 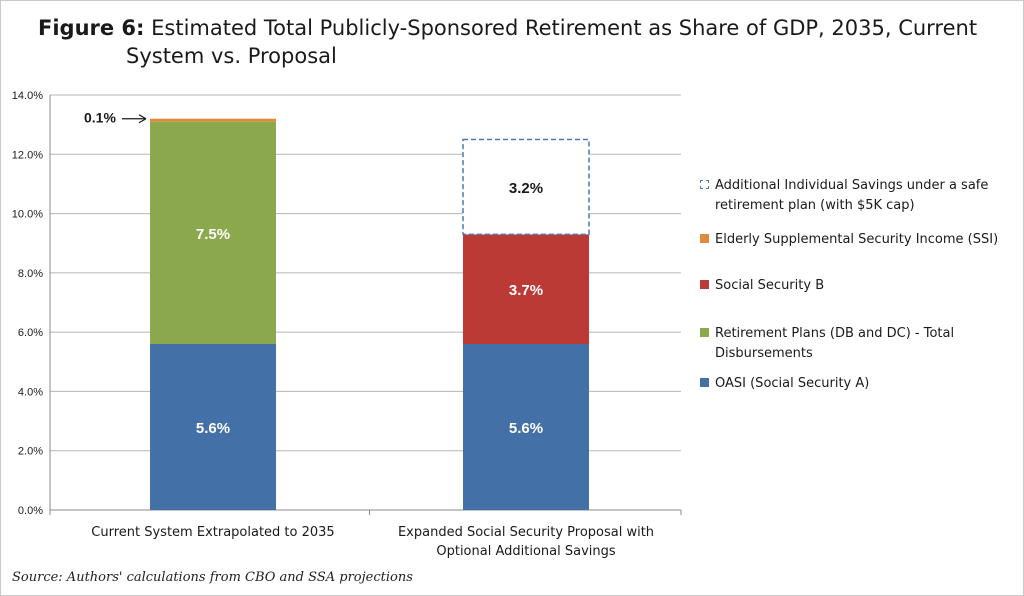 I want to click on y-tick-label: 8.0%, so click(x=30, y=274).